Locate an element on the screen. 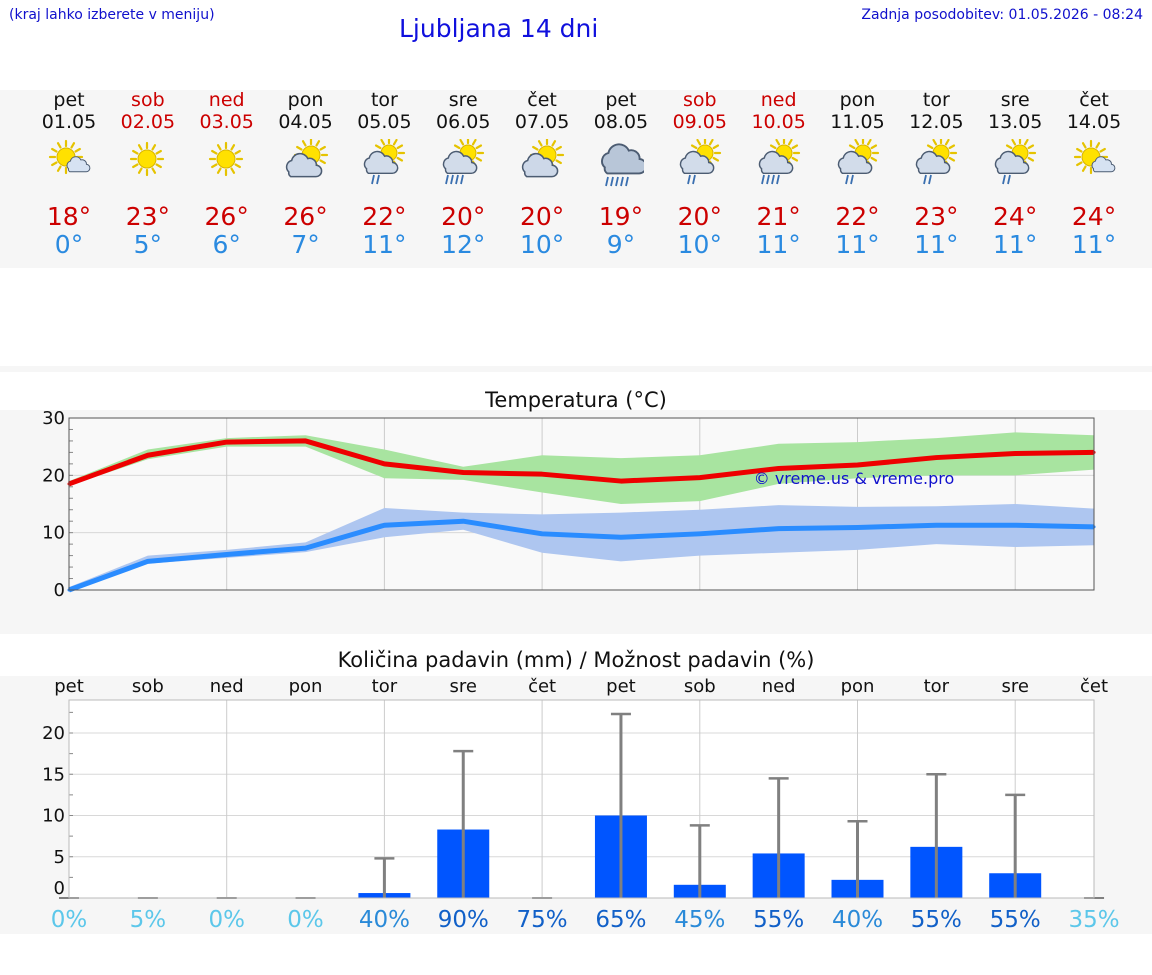  last-updated: Zadnja posodobitev: 01.05.2026 - 08:24 is located at coordinates (1002, 15).